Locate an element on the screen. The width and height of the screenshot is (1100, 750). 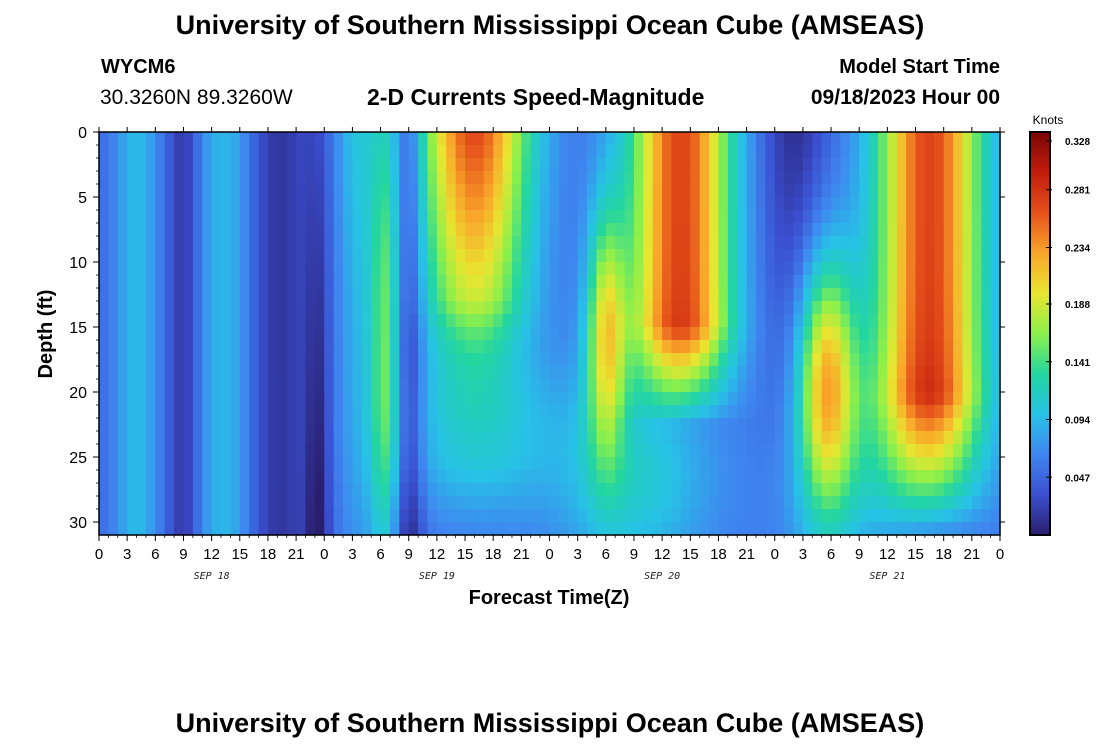
x-tick-label: 18 is located at coordinates (718, 554).